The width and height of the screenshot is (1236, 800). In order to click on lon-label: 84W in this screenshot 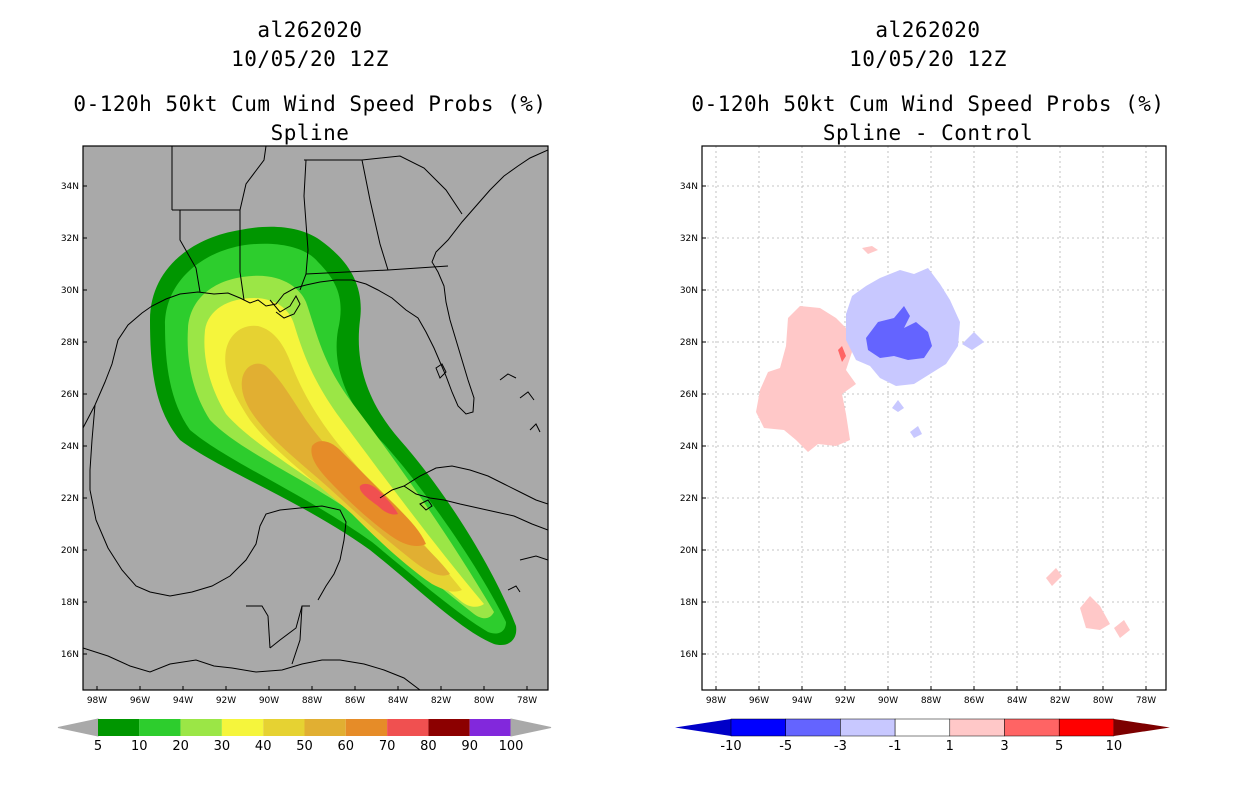, I will do `click(1017, 701)`.